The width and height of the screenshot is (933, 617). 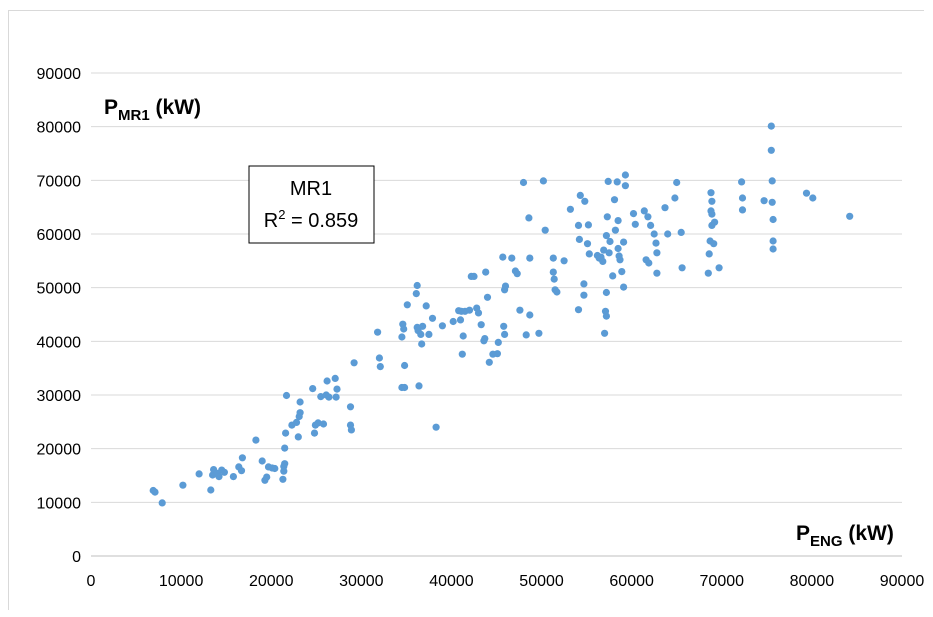 I want to click on x-tick-label: 50000, so click(x=541, y=581).